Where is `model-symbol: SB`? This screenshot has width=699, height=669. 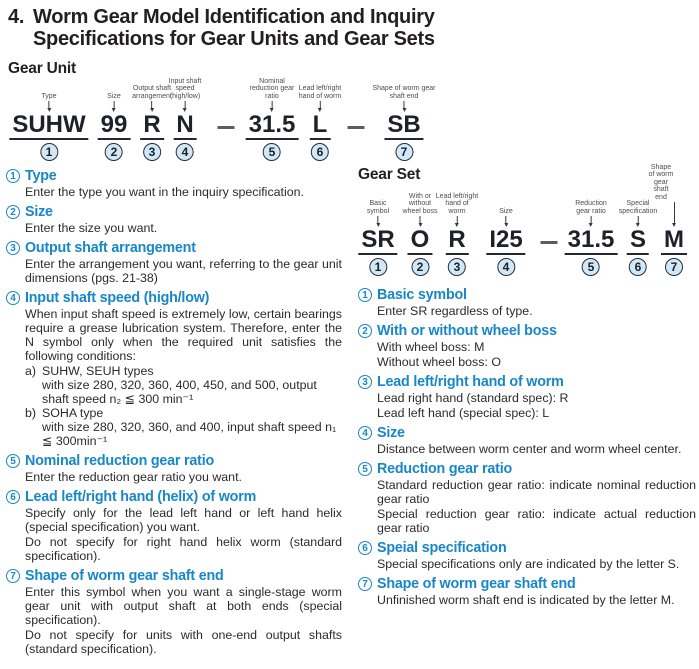
model-symbol: SB is located at coordinates (404, 126).